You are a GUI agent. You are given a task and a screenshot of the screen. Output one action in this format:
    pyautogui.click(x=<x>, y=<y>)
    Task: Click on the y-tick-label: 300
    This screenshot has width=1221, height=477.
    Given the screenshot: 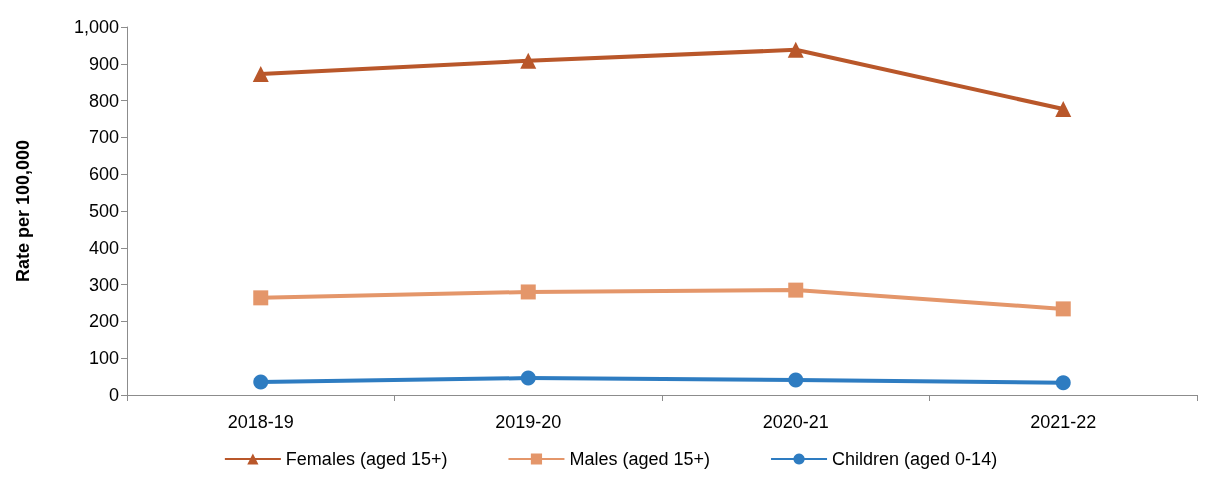 What is the action you would take?
    pyautogui.click(x=103, y=284)
    